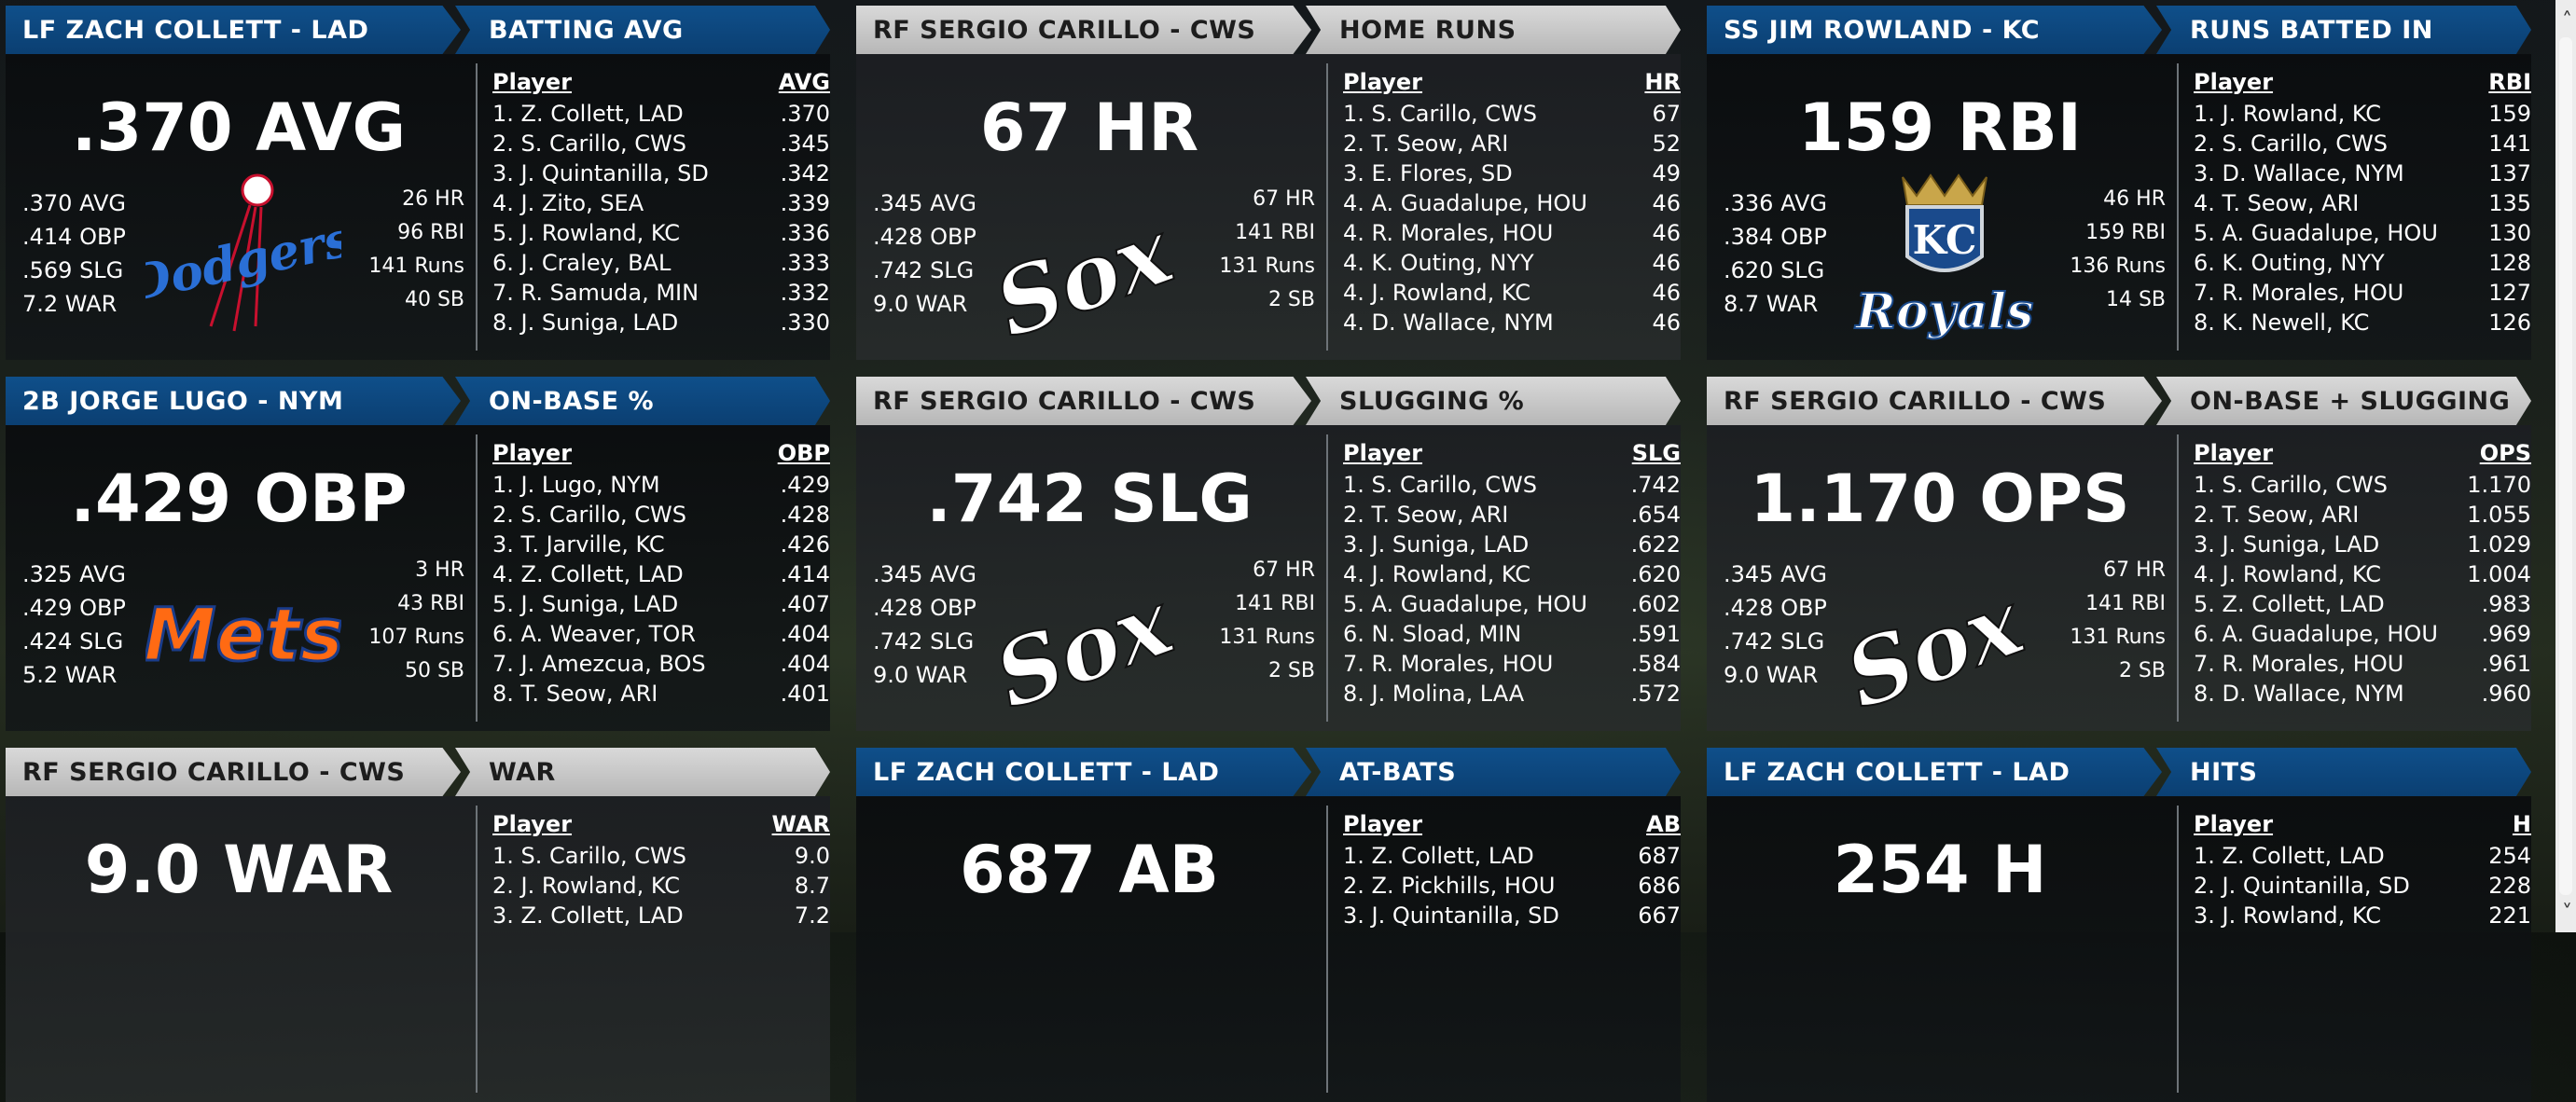  Describe the element at coordinates (2291, 144) in the screenshot. I see `leader-name: 2. S. Carillo, CWS` at that location.